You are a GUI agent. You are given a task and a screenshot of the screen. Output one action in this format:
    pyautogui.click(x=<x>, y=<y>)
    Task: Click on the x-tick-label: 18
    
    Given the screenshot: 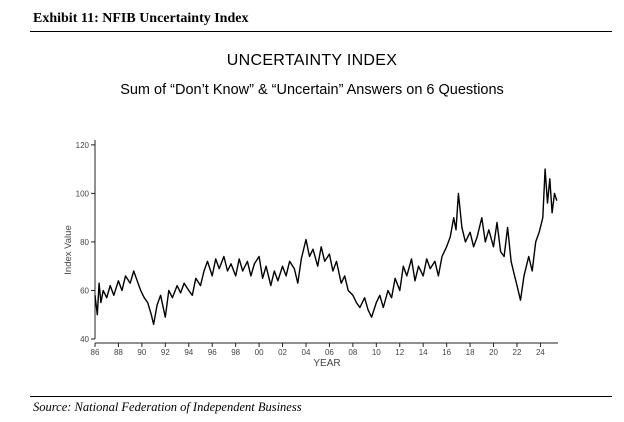 What is the action you would take?
    pyautogui.click(x=470, y=352)
    